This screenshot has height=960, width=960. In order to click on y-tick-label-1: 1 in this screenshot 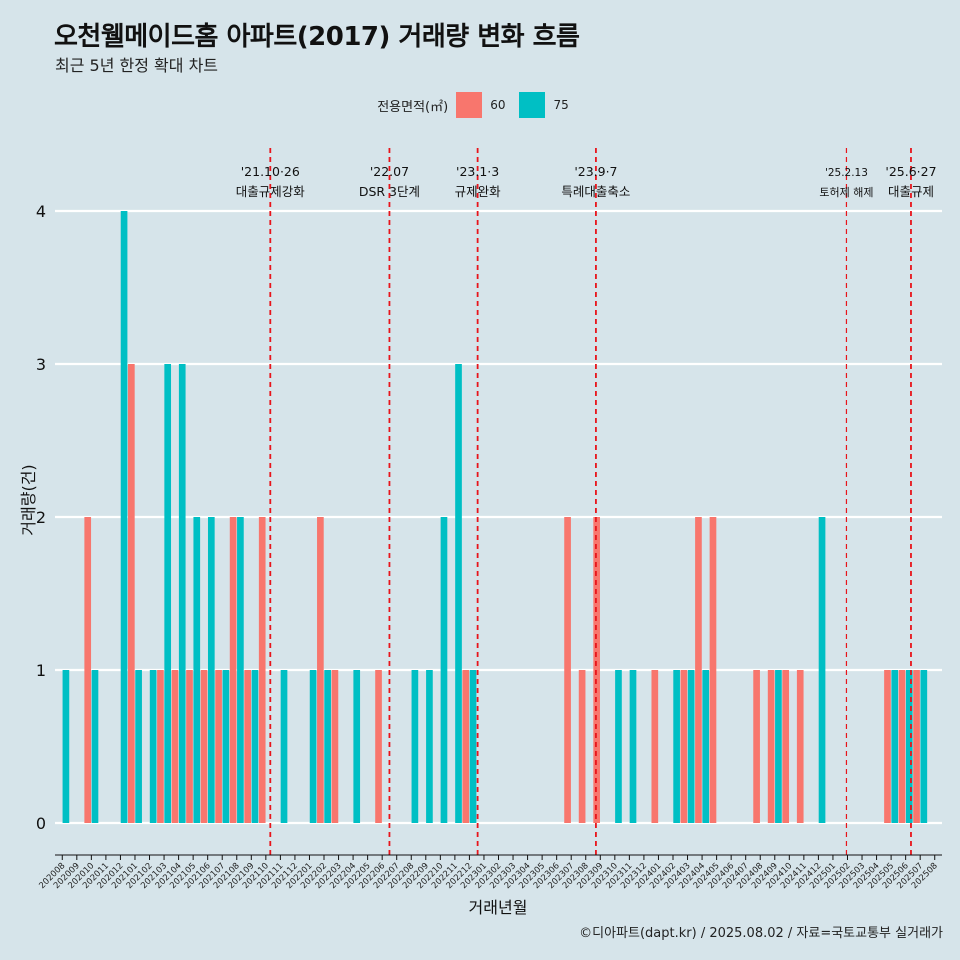, I will do `click(41, 670)`.